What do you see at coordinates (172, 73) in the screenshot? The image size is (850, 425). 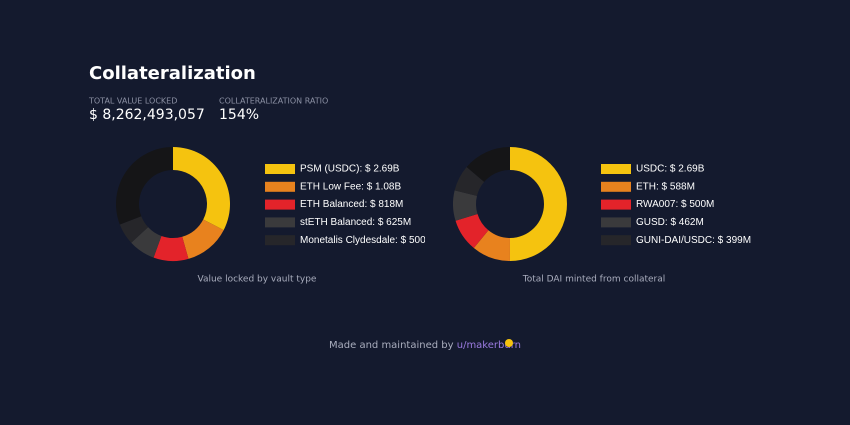 I see `page-title: Collateralization` at bounding box center [172, 73].